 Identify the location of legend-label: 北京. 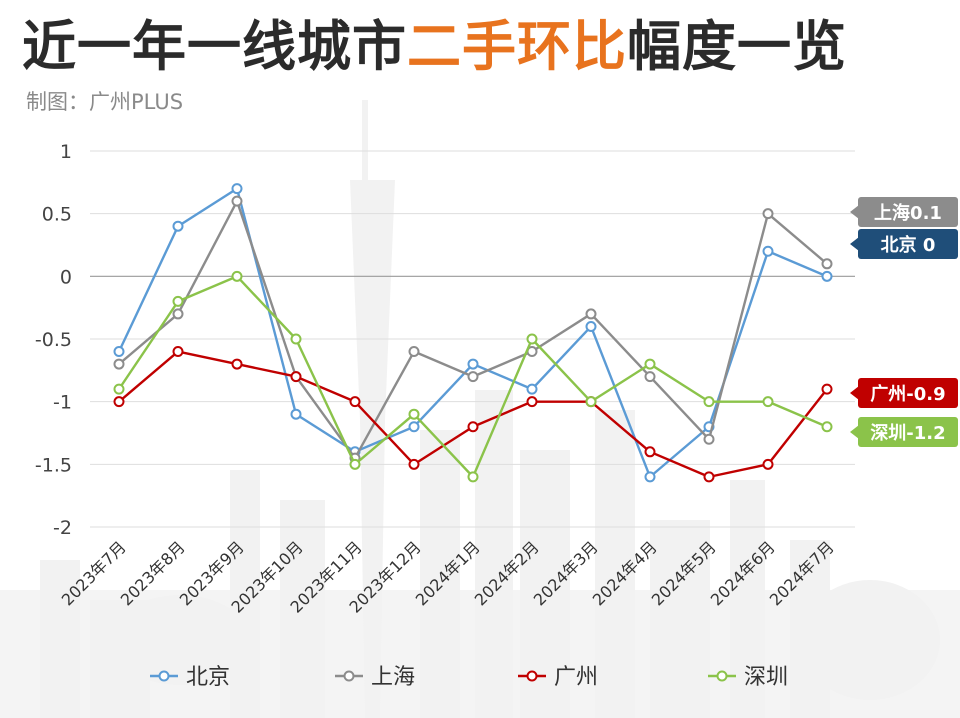
(208, 677).